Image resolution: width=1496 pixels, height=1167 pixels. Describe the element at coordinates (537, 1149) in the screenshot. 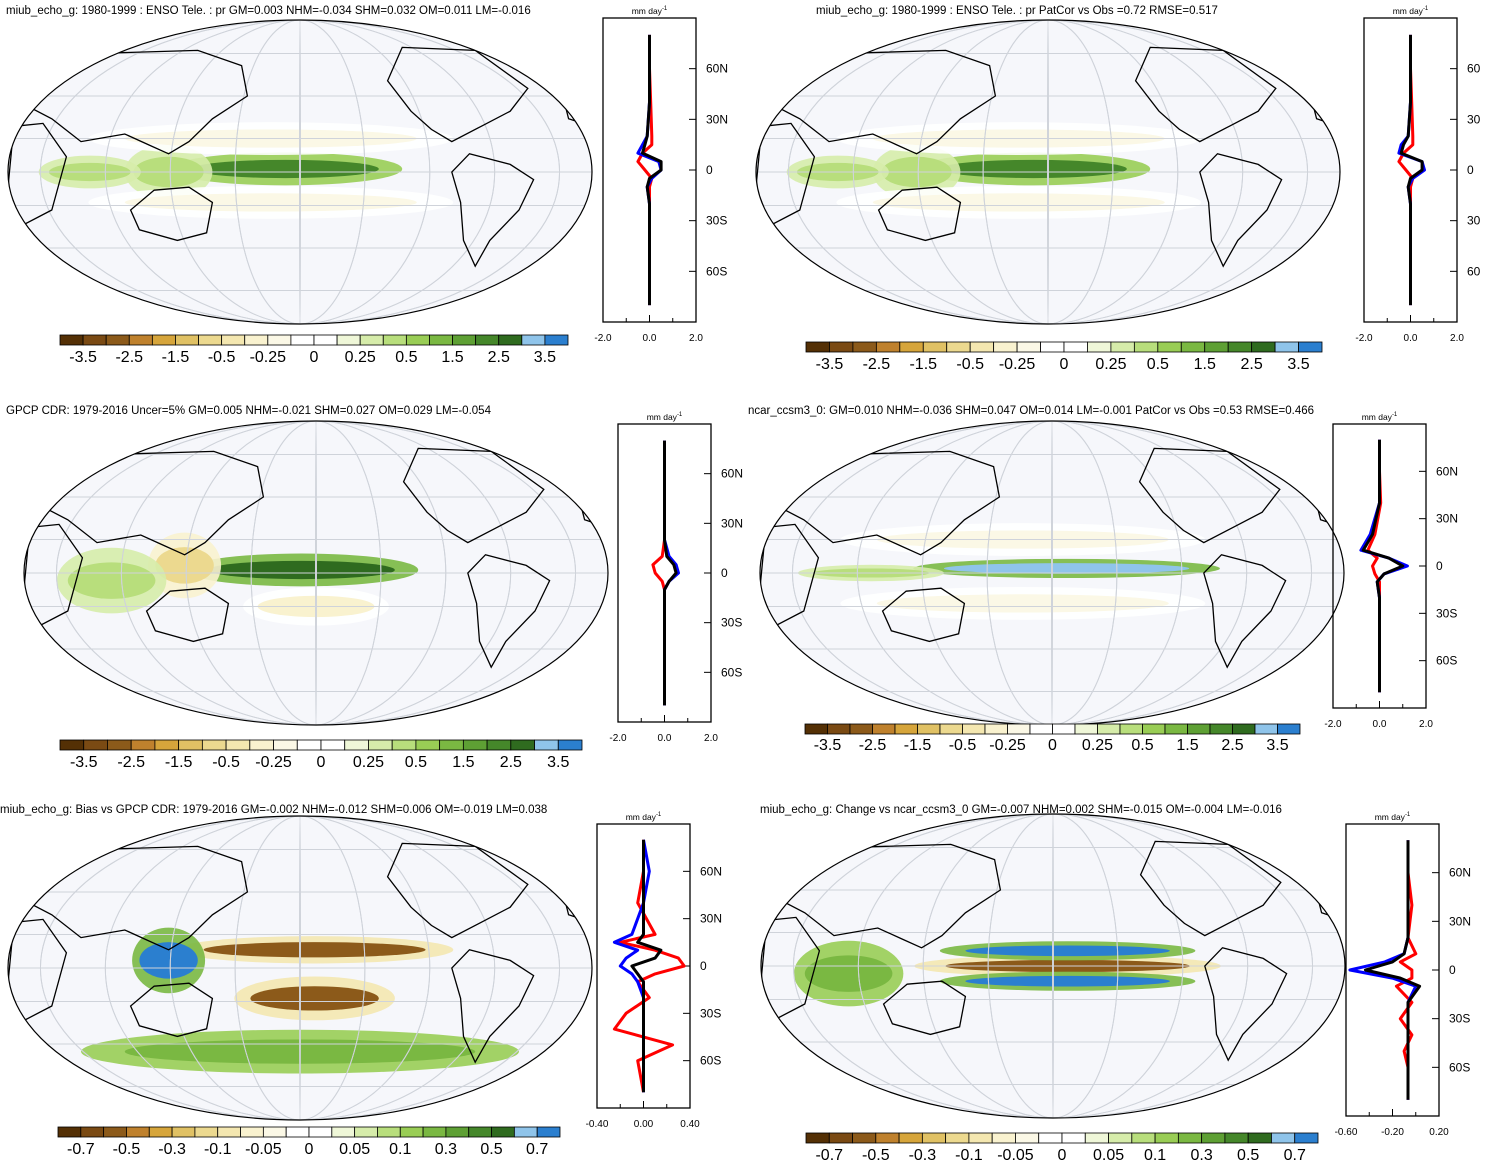

I see `colorbar-tick-label: 0.7` at that location.